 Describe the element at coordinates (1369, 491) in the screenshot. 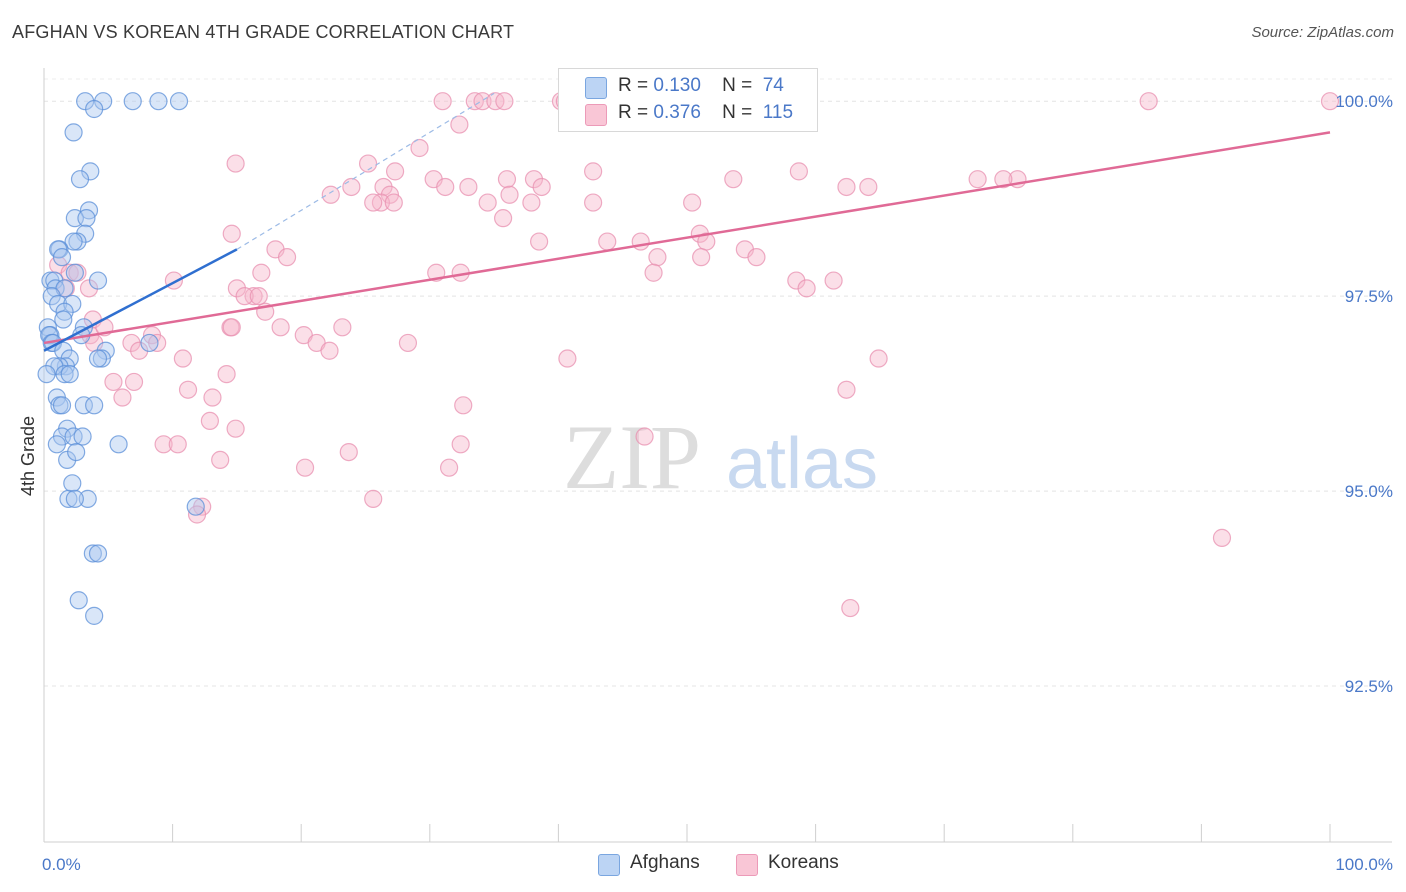

I see `y-tick-label: 95.0%` at that location.